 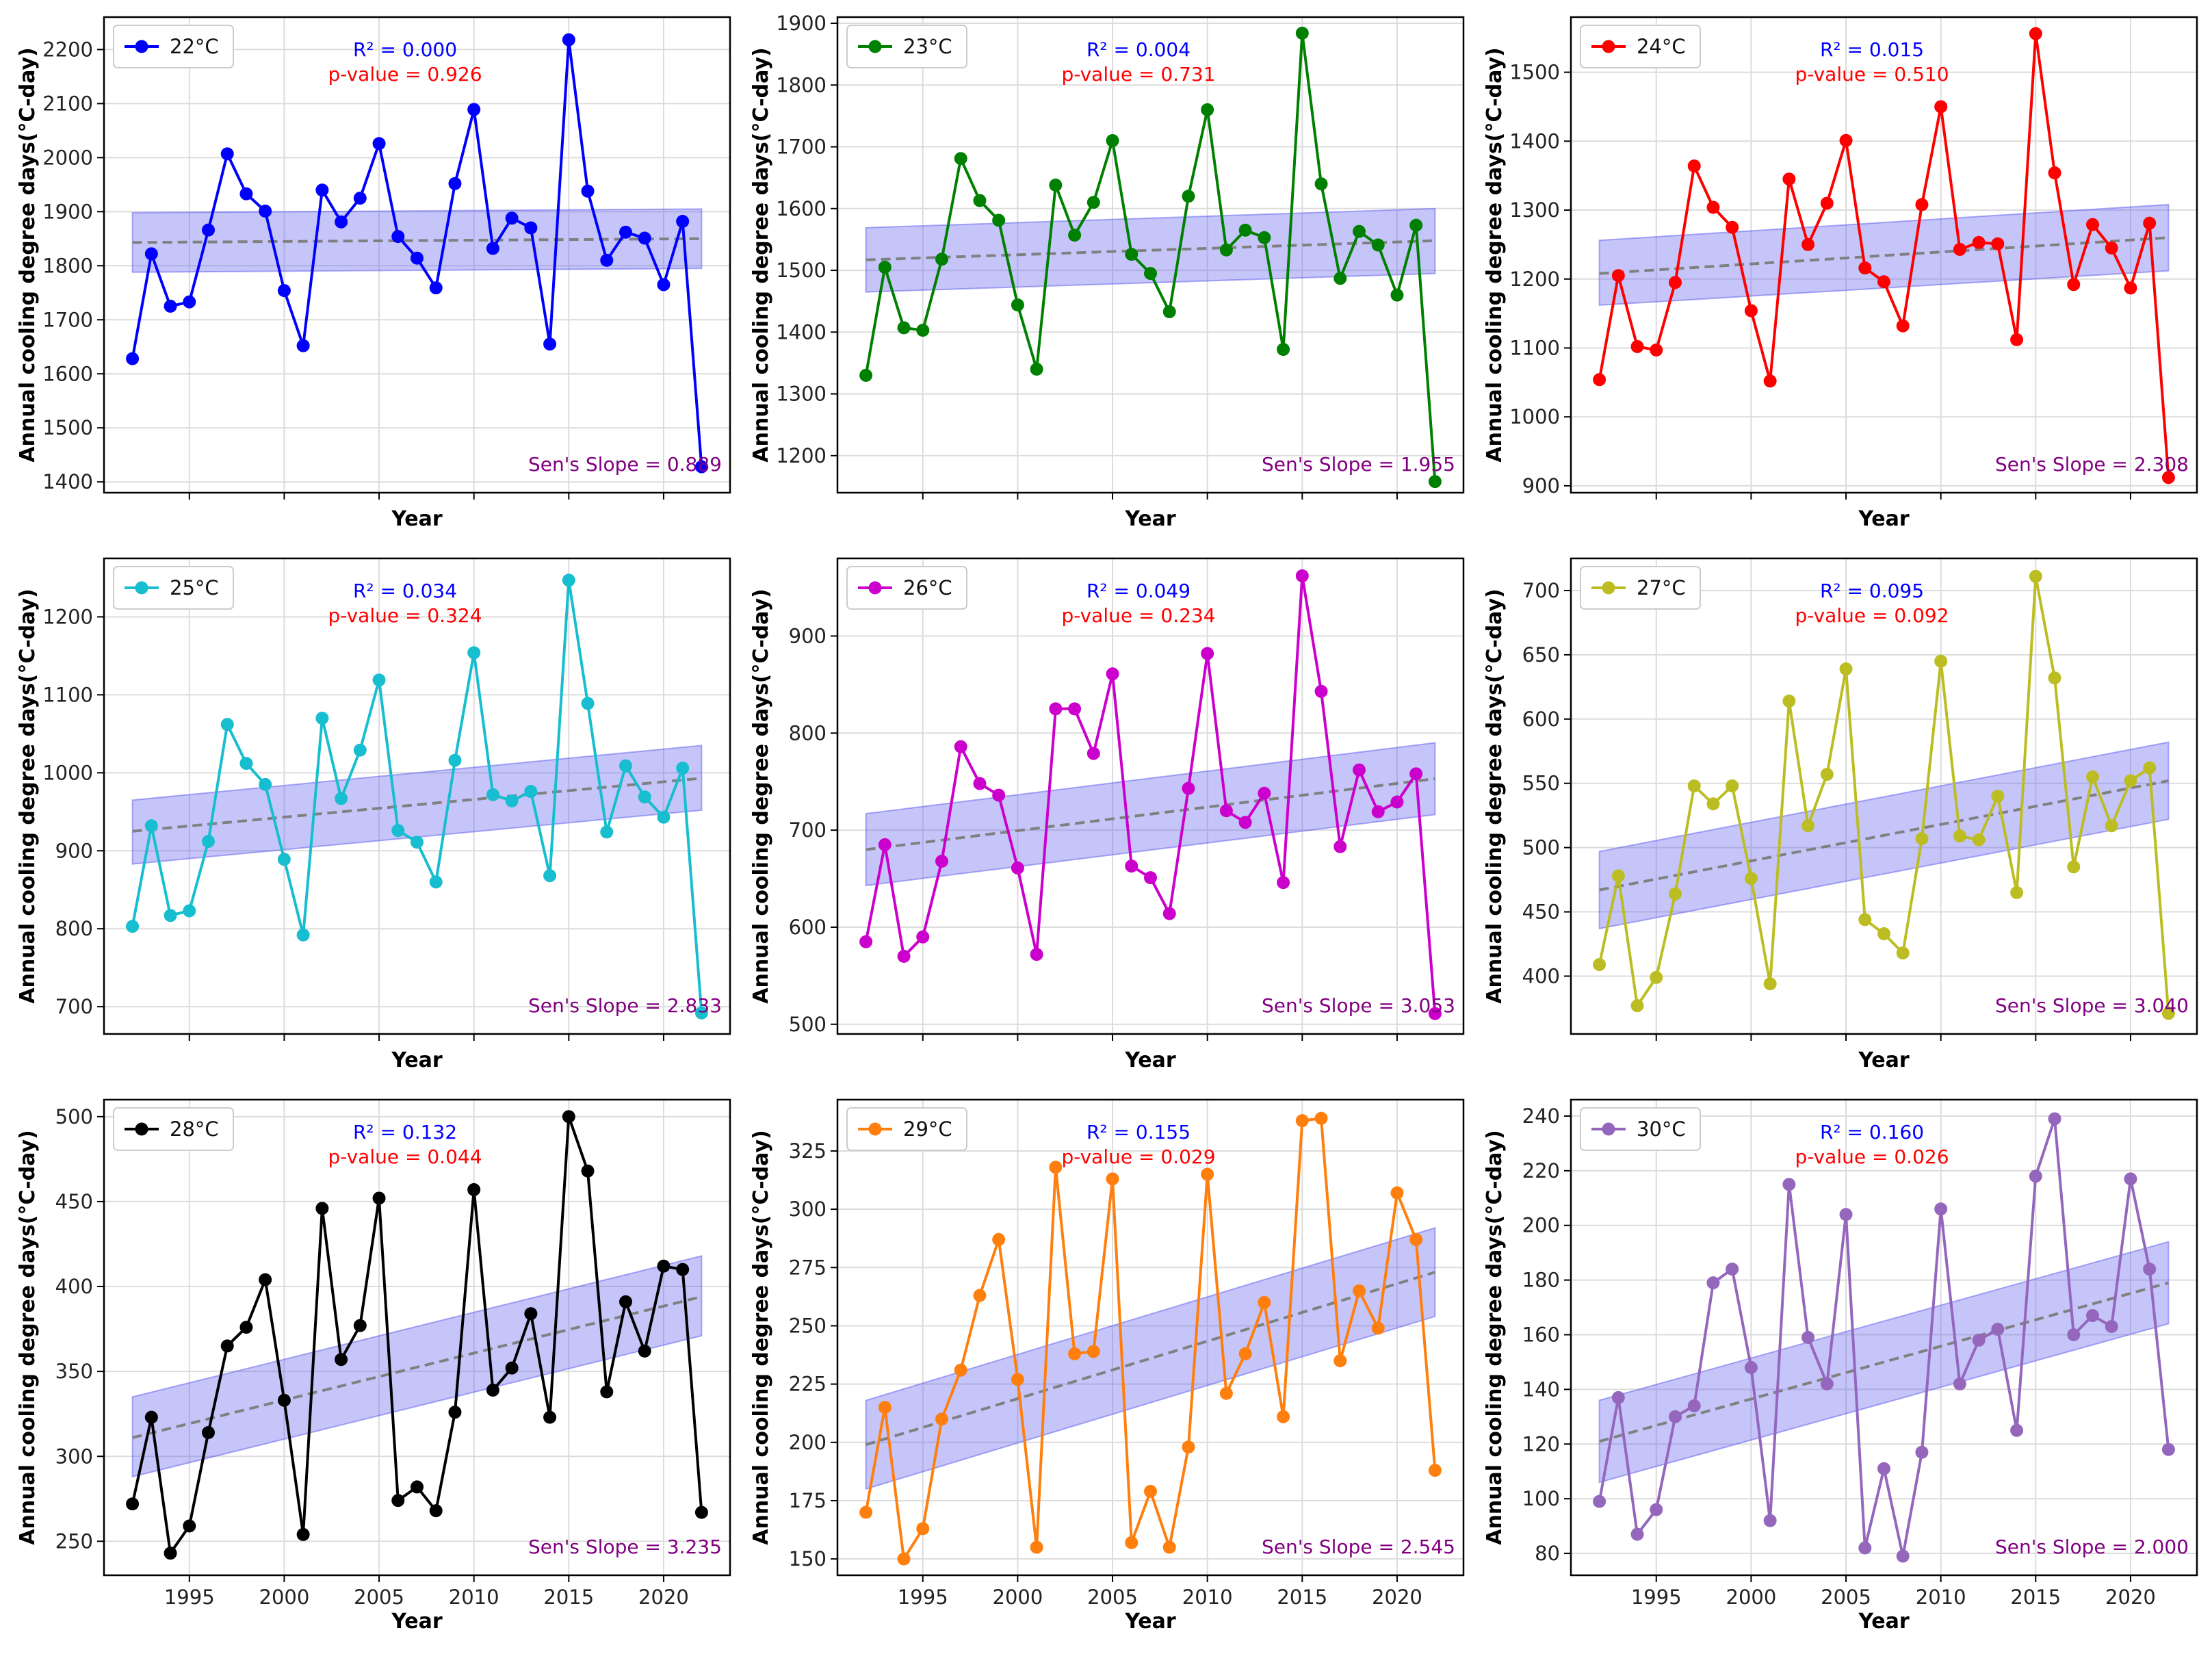 What do you see at coordinates (1358, 1005) in the screenshot?
I see `sens-slope-label: Sen's Slope = 3.053` at bounding box center [1358, 1005].